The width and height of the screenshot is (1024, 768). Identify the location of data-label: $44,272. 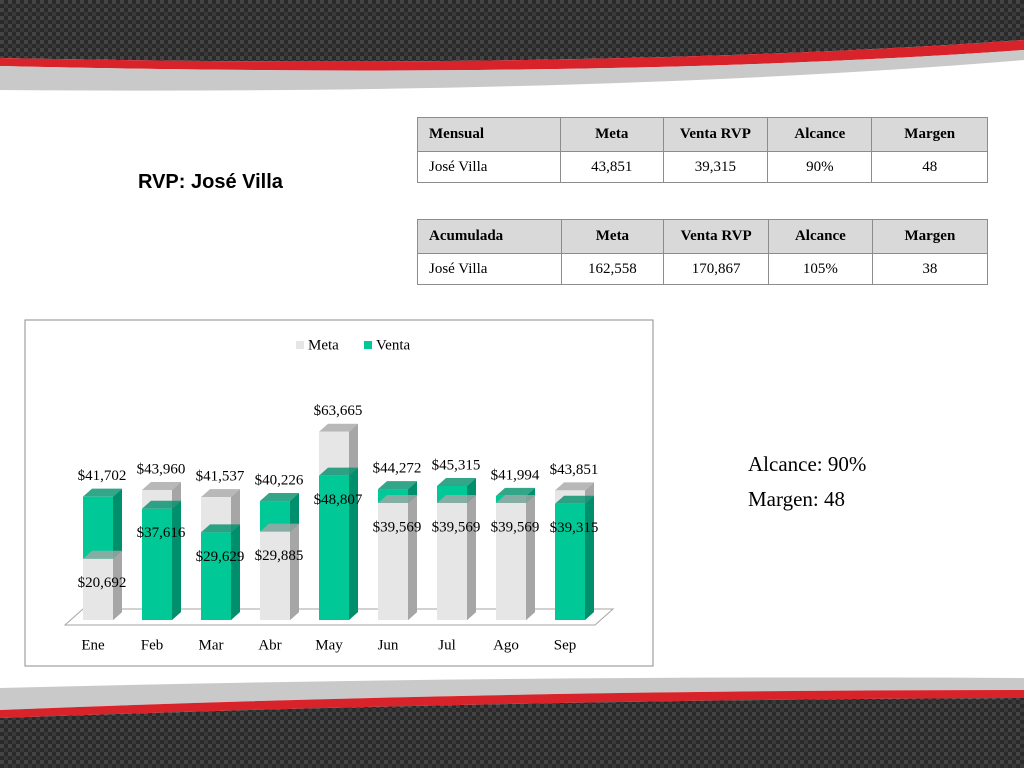
(397, 469).